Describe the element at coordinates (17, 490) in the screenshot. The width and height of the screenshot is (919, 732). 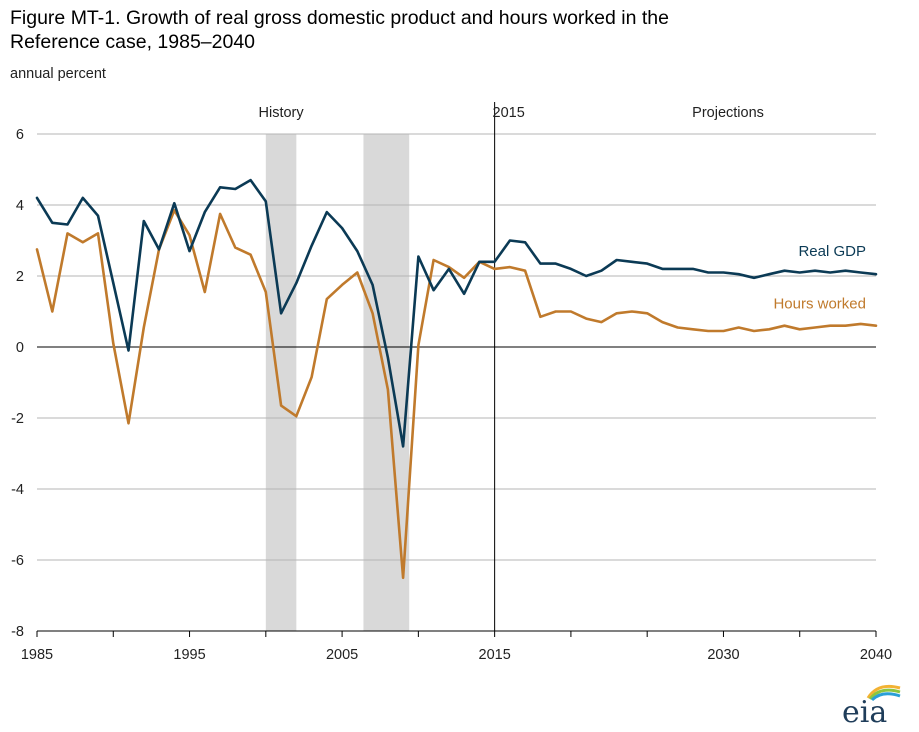
I see `y-tick-label--4: -4` at that location.